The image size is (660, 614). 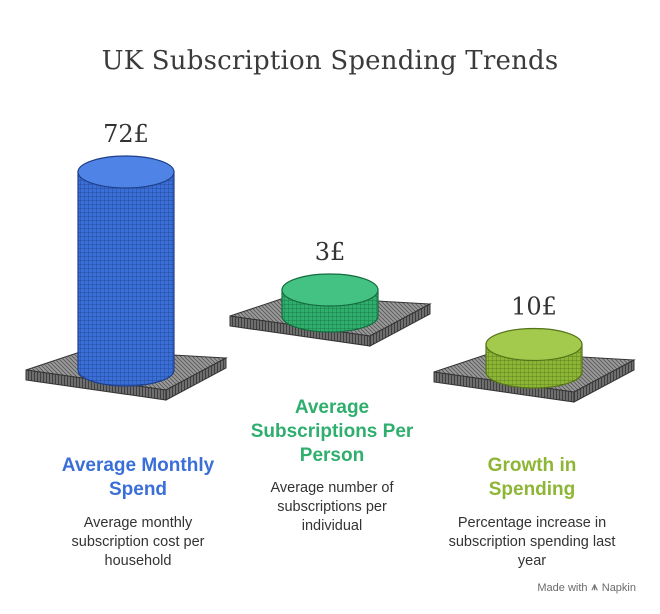 I want to click on category-label-average-subscriptions-per-person: Average Subscriptions Per Person, so click(x=332, y=431).